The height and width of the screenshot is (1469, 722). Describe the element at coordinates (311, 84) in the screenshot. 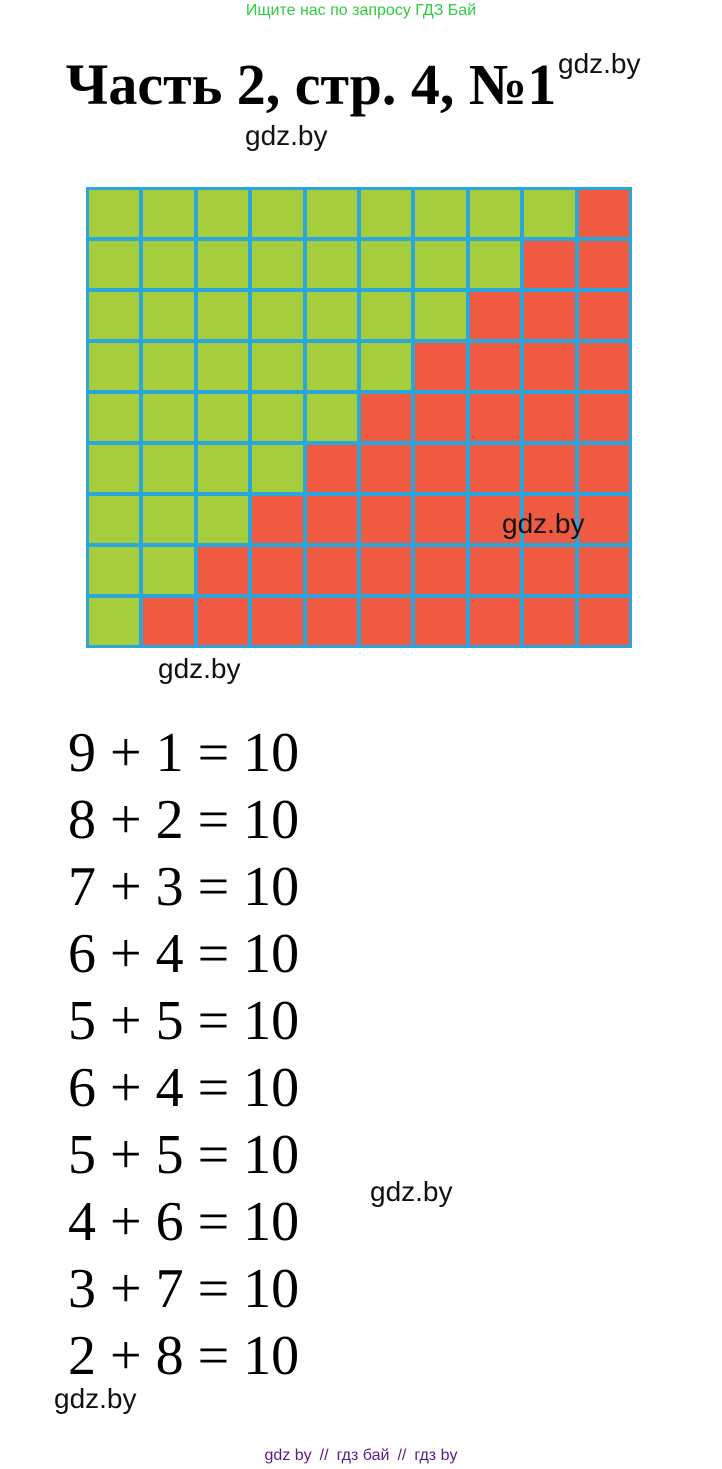

I see `page-title: Часть 2, стр. 4, №1` at that location.